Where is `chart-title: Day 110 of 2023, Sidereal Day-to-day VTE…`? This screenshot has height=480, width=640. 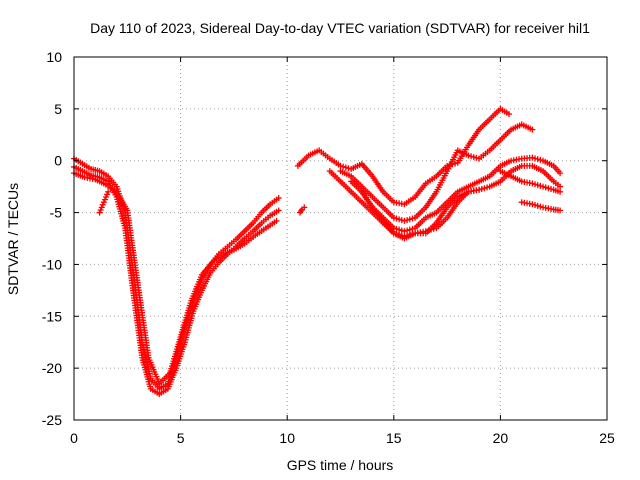
chart-title: Day 110 of 2023, Sidereal Day-to-day VTE… is located at coordinates (340, 28).